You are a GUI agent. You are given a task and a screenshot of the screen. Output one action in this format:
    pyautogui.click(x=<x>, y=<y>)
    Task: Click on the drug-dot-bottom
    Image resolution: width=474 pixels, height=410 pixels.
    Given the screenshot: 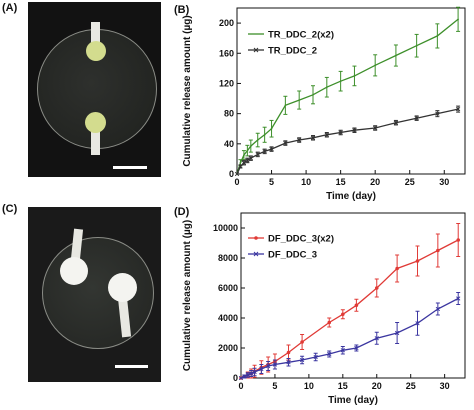 What is the action you would take?
    pyautogui.click(x=95, y=122)
    